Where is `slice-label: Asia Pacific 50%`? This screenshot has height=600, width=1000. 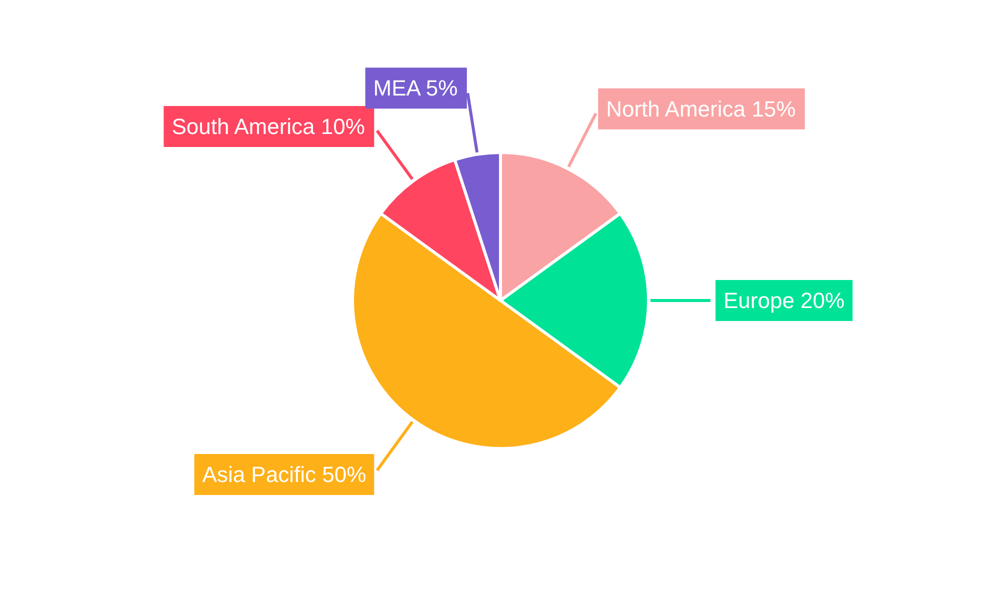
slice-label: Asia Pacific 50% is located at coordinates (284, 474).